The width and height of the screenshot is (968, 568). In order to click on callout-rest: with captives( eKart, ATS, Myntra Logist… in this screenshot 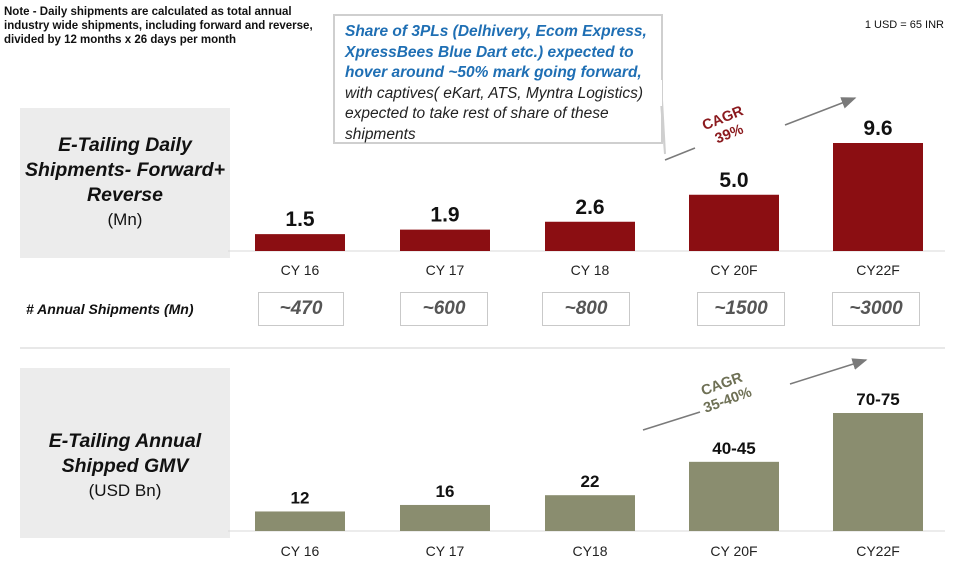, I will do `click(494, 113)`.